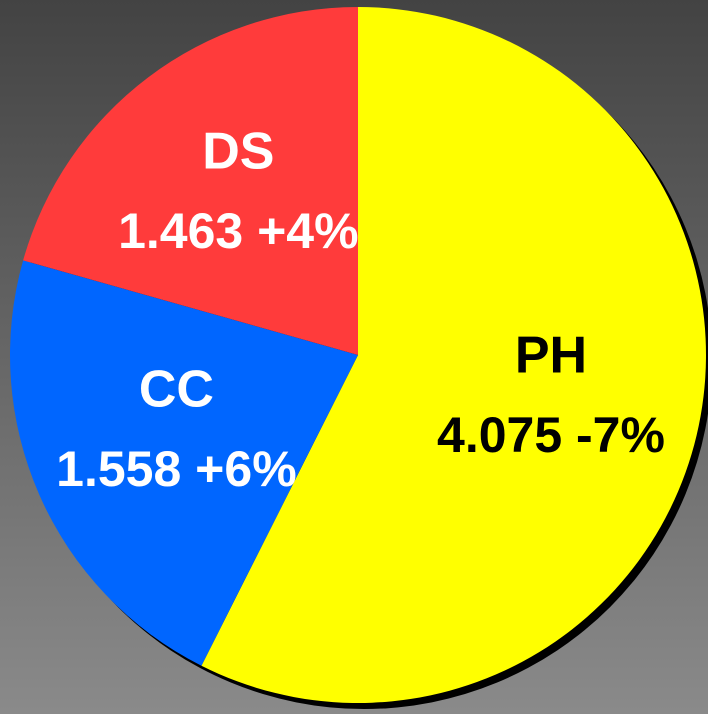 The image size is (708, 714). Describe the element at coordinates (551, 435) in the screenshot. I see `slice-value-label: 4.075 -7%` at that location.